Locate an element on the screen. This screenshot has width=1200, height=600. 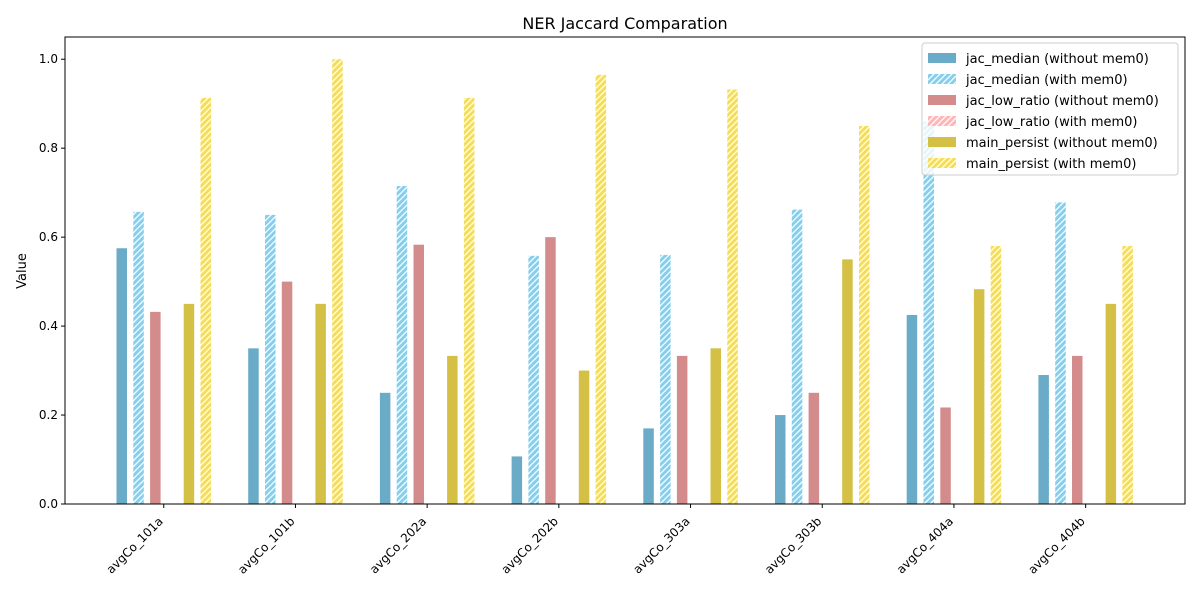
x-tick-label: avgCo_202a is located at coordinates (398, 545).